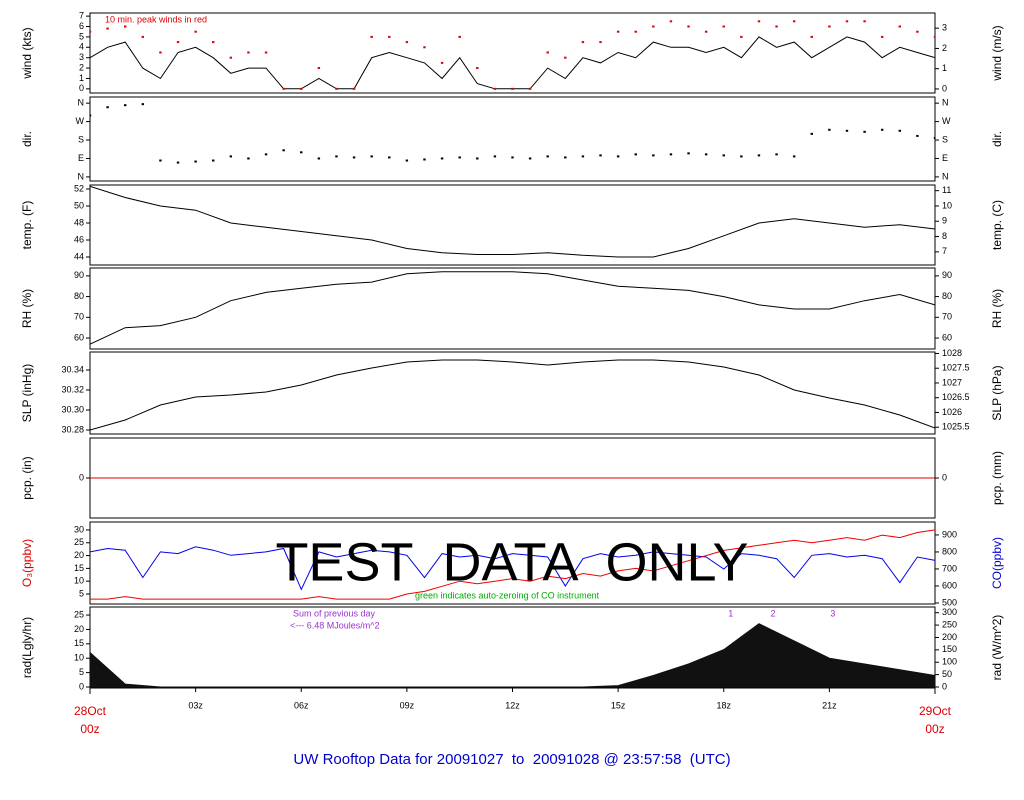 The image size is (1024, 800). I want to click on x-tick-label: 03z, so click(195, 705).